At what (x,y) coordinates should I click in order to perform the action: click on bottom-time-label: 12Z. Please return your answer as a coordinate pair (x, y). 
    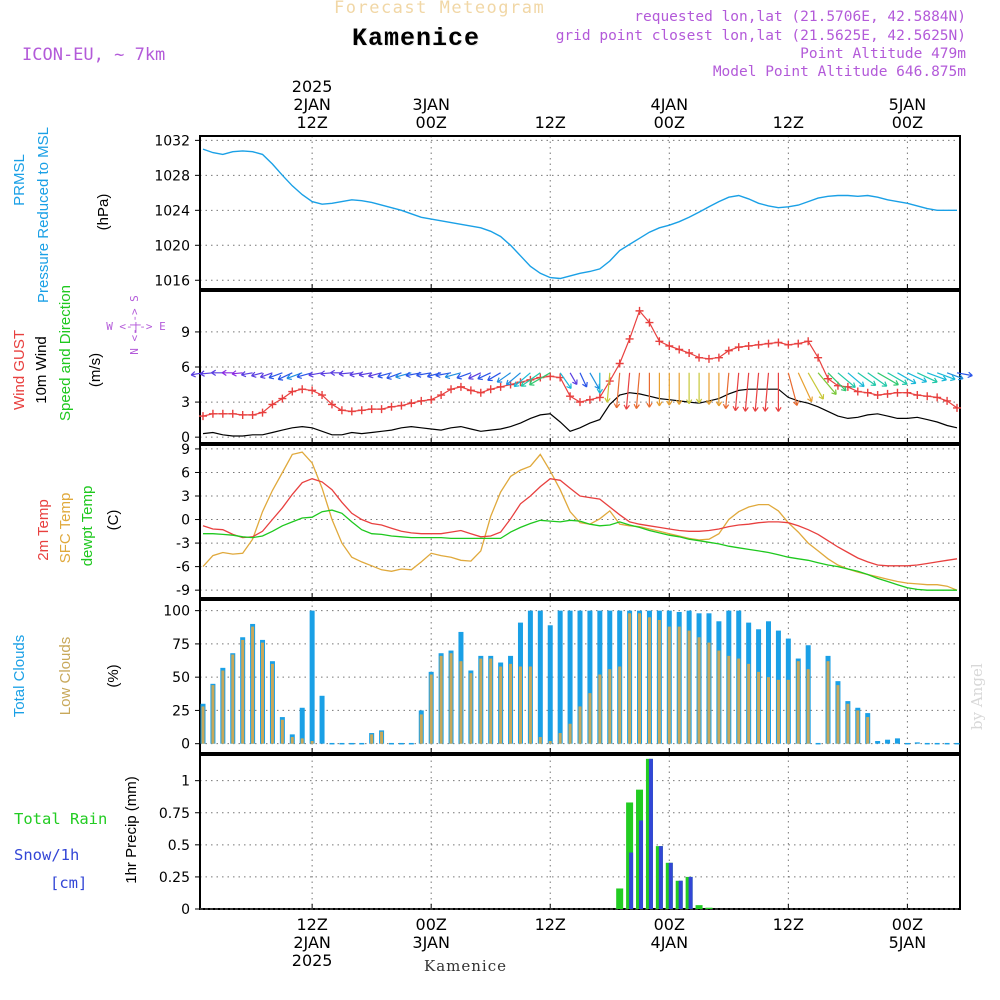
    Looking at the image, I should click on (788, 924).